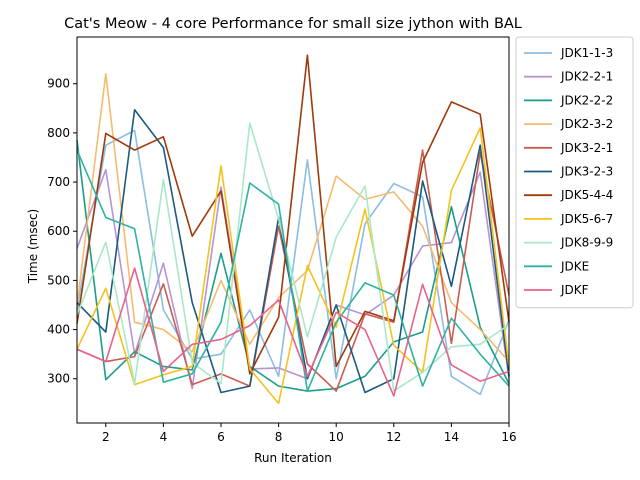 The width and height of the screenshot is (640, 480). I want to click on y-tick-label: 900, so click(58, 84).